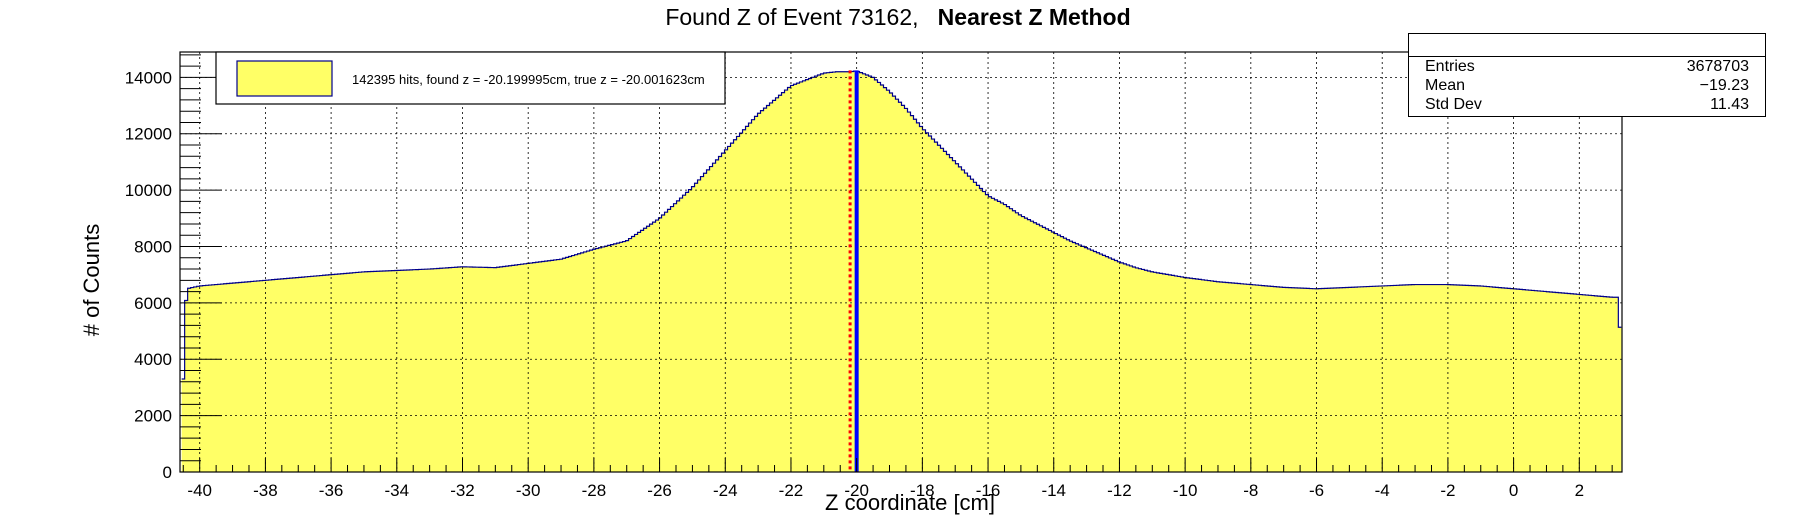  What do you see at coordinates (1445, 85) in the screenshot?
I see `stats-label: Mean` at bounding box center [1445, 85].